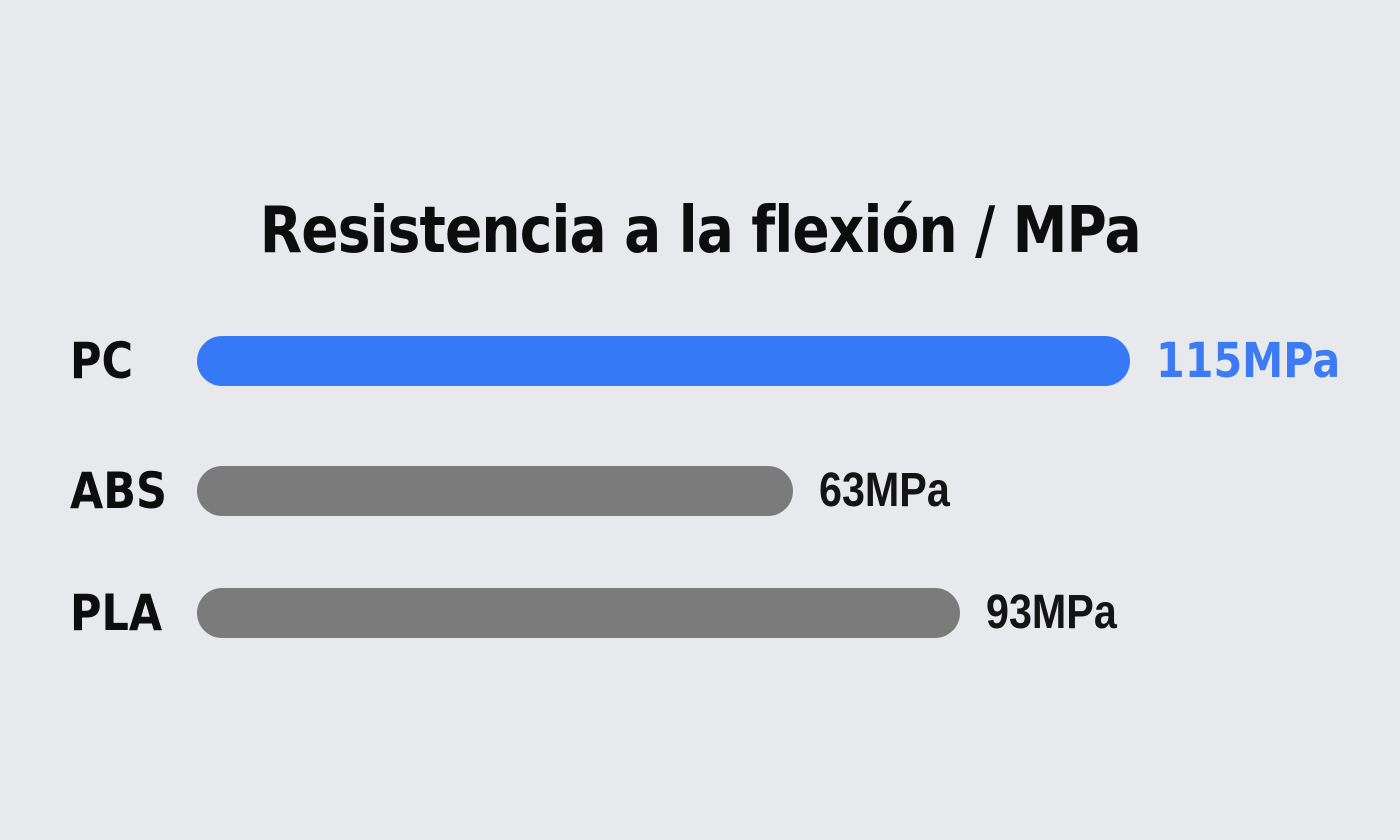  I want to click on bar-pc, so click(663, 361).